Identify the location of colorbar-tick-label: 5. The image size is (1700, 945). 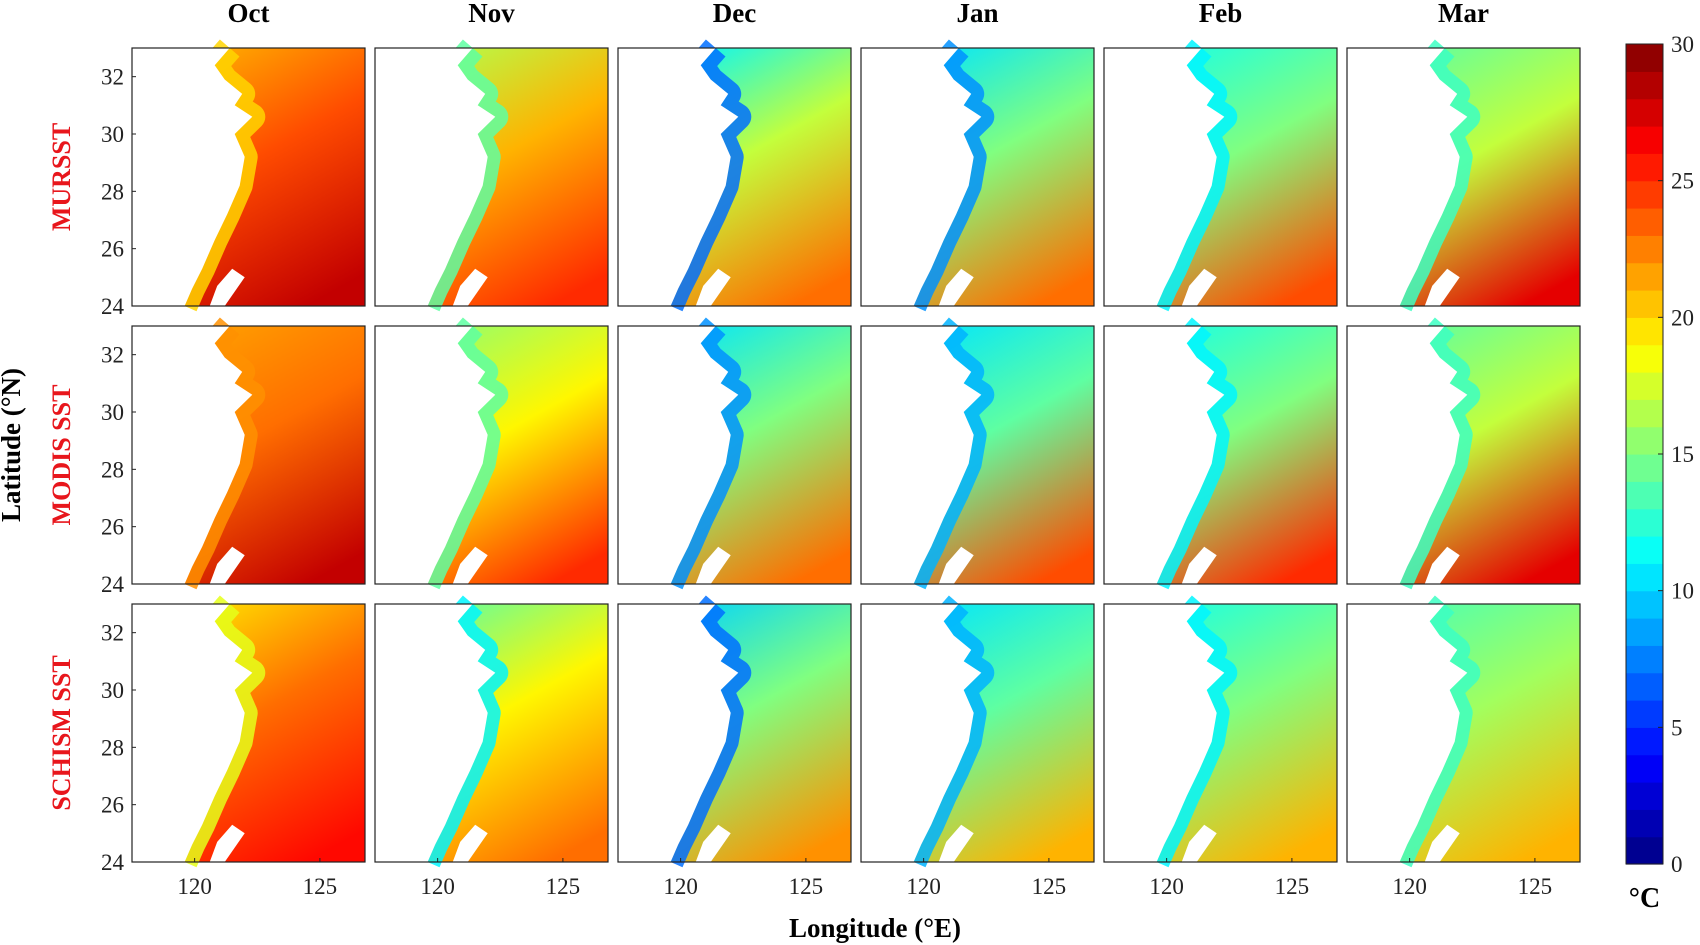
(1677, 727).